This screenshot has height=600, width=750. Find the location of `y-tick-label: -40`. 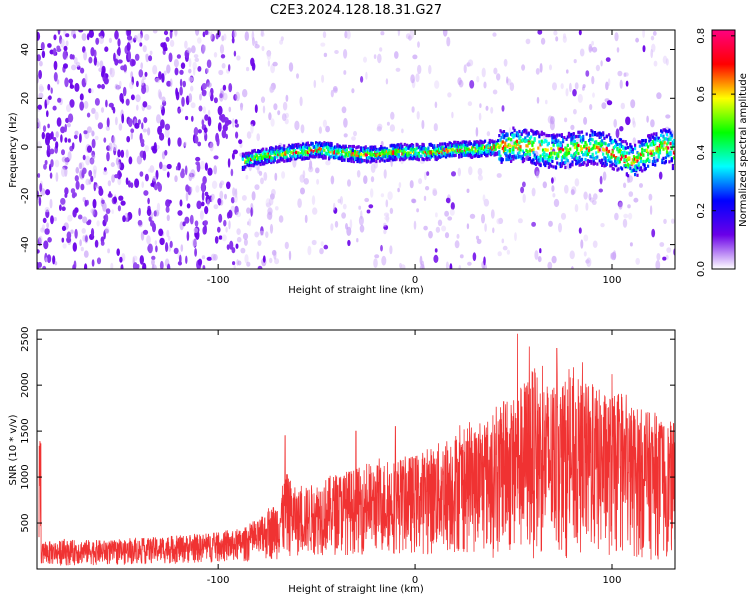

y-tick-label: -40 is located at coordinates (25, 244).